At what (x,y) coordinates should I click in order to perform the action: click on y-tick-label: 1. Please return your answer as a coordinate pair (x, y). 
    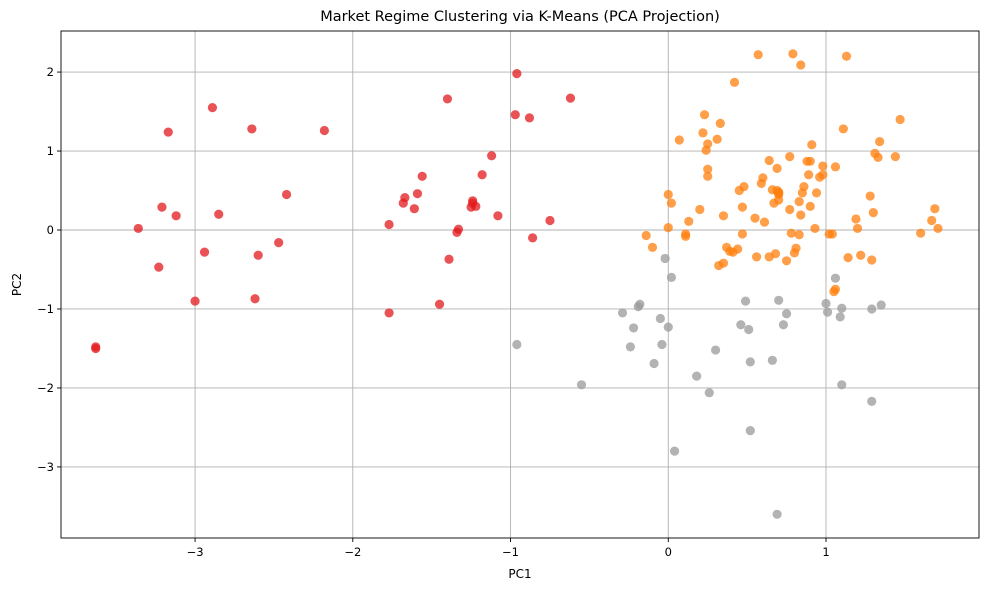
    Looking at the image, I should click on (50, 151).